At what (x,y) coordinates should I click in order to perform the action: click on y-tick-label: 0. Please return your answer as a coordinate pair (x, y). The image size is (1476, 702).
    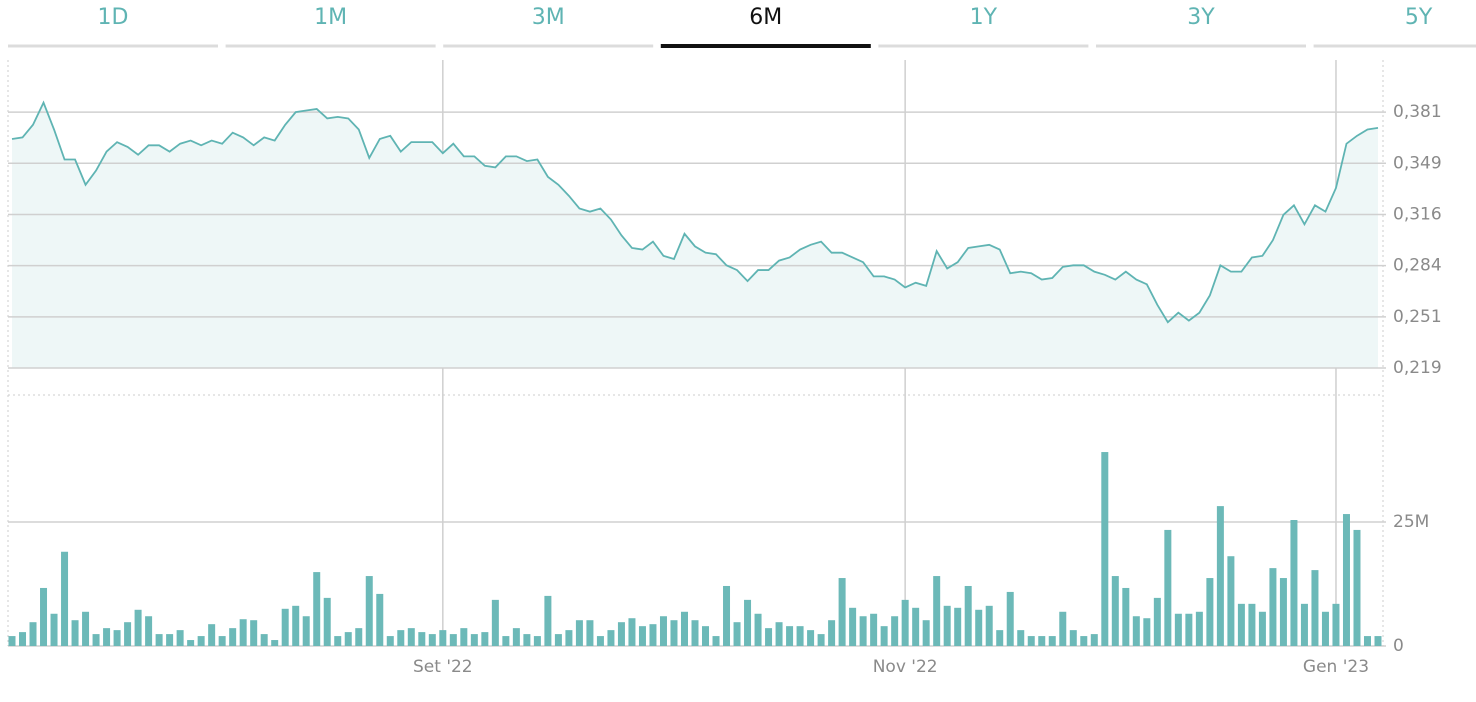
    Looking at the image, I should click on (1398, 646).